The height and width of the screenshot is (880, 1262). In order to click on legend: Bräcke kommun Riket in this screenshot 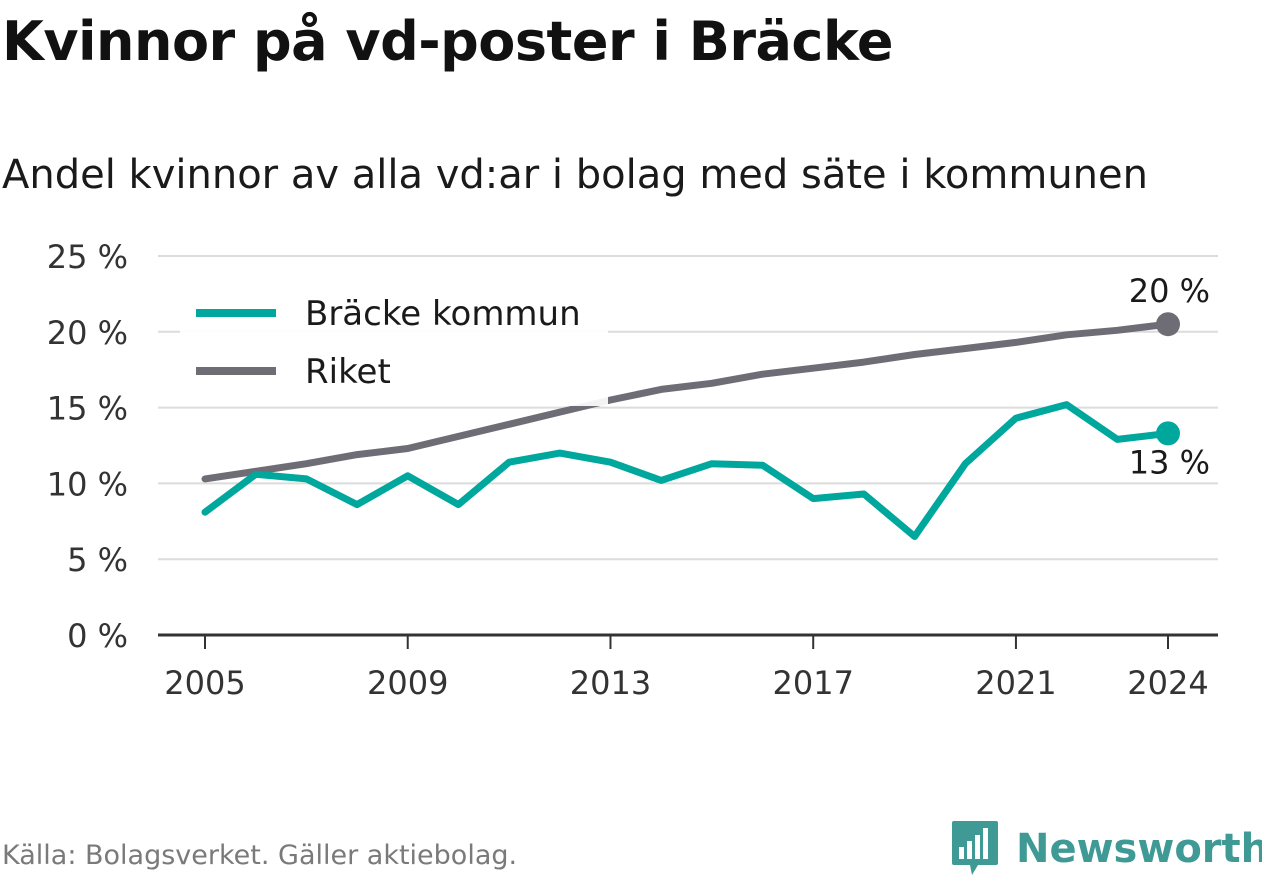, I will do `click(394, 347)`.